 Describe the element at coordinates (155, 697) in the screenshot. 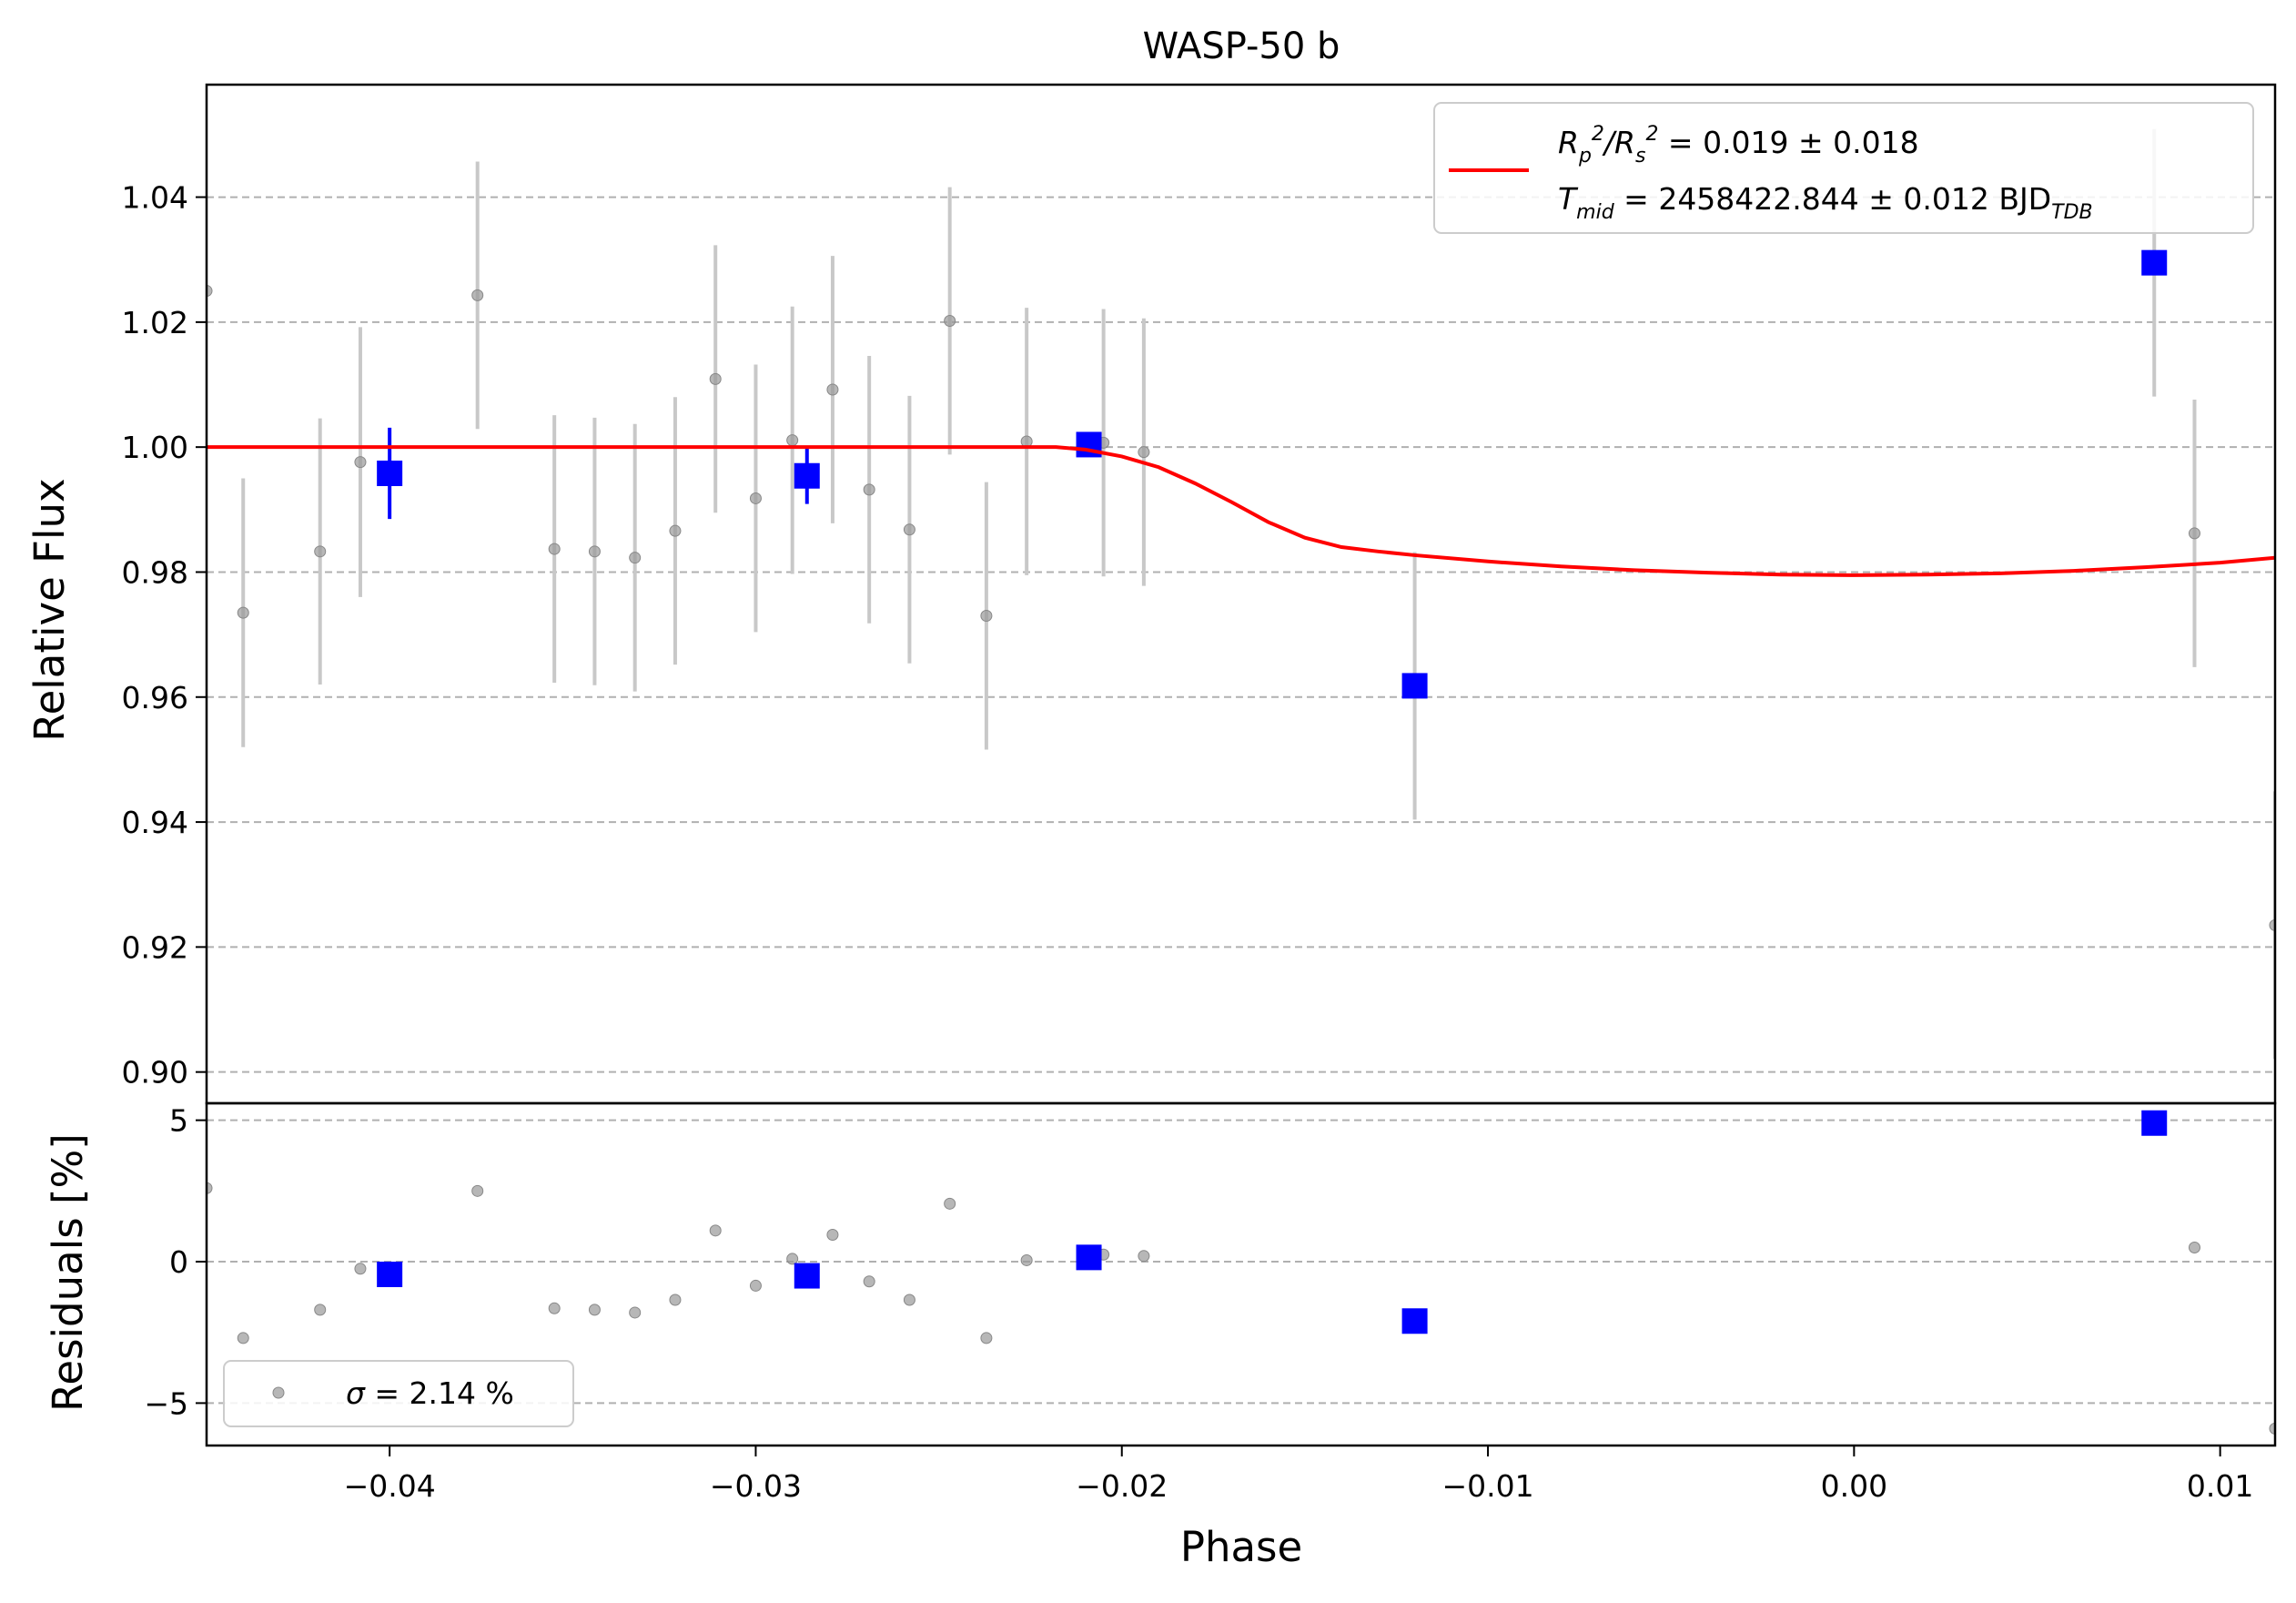

I see `flux-ytick-label: 0.96` at that location.